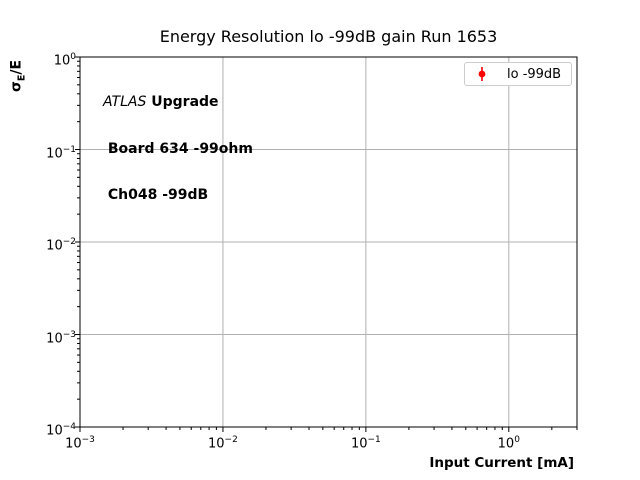 This screenshot has width=640, height=480. I want to click on legend-box: lo -99dB, so click(518, 74).